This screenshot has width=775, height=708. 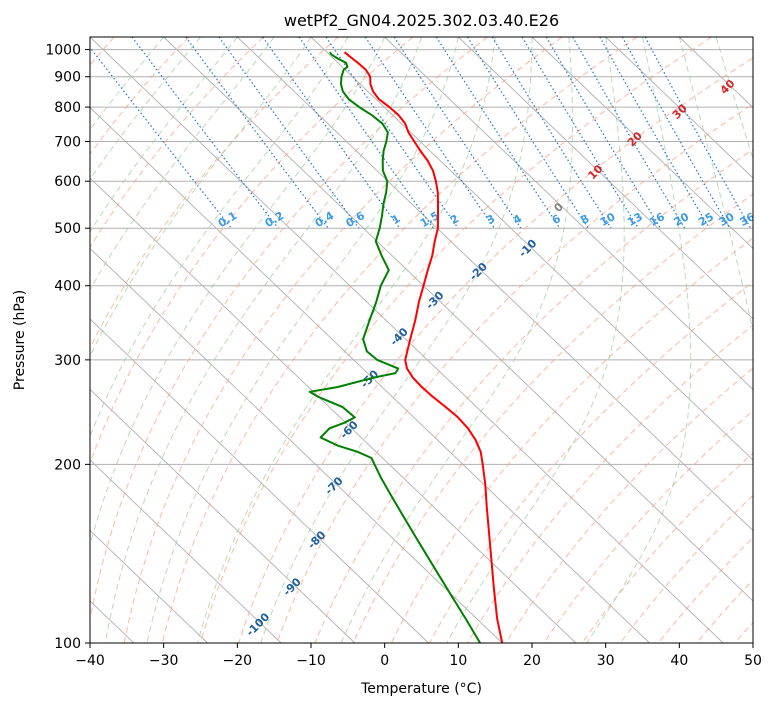 I want to click on x-tick-label: −20, so click(x=238, y=661).